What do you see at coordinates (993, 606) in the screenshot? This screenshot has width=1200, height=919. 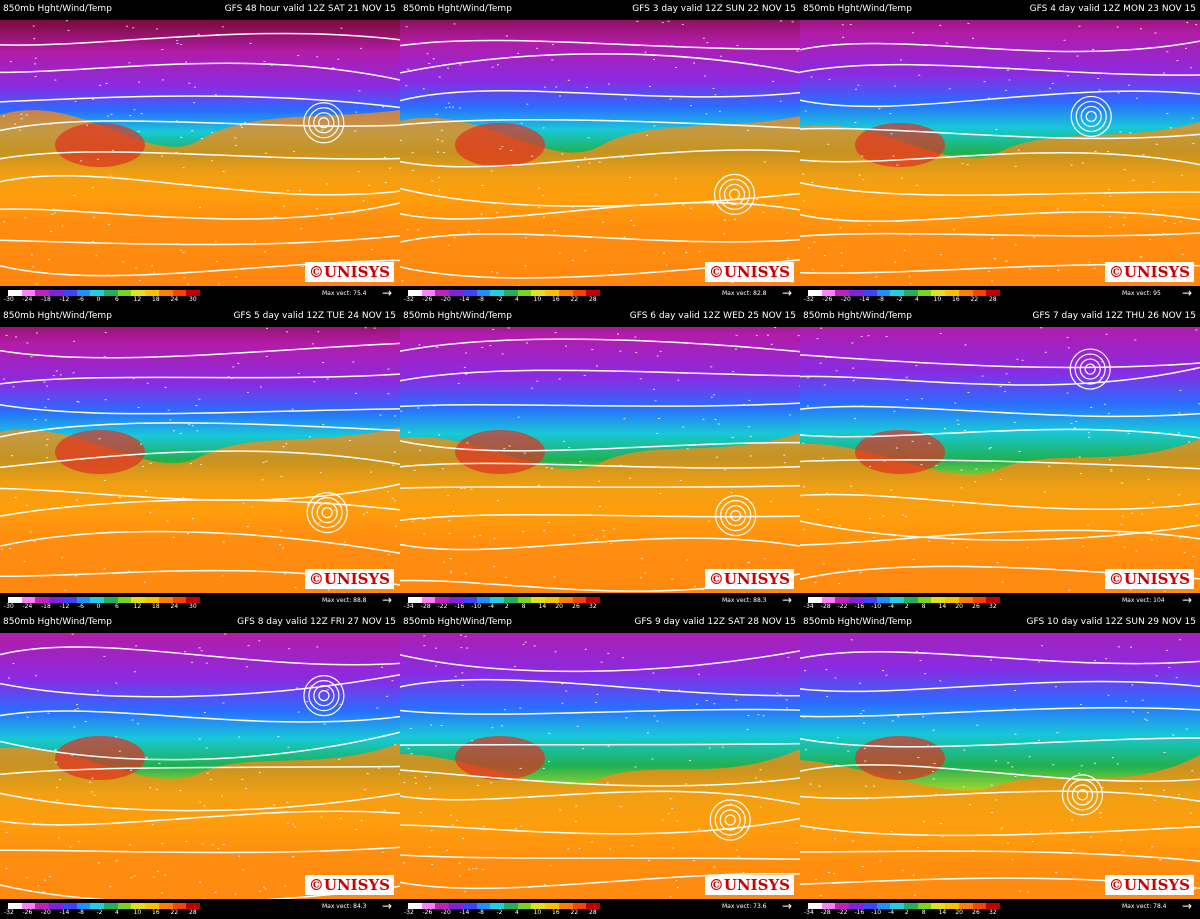 I see `scale-label: 32` at bounding box center [993, 606].